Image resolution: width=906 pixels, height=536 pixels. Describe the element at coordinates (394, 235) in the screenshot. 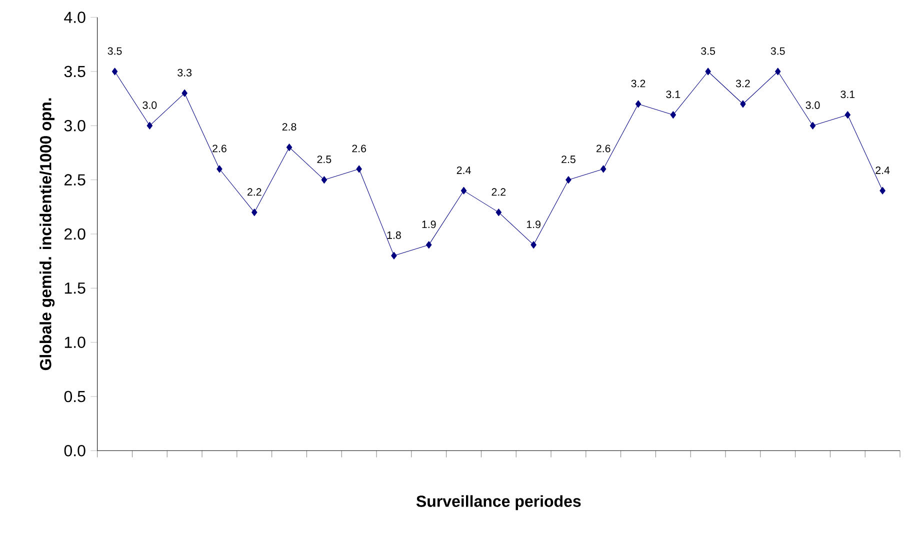

I see `data-label: 1.8` at that location.